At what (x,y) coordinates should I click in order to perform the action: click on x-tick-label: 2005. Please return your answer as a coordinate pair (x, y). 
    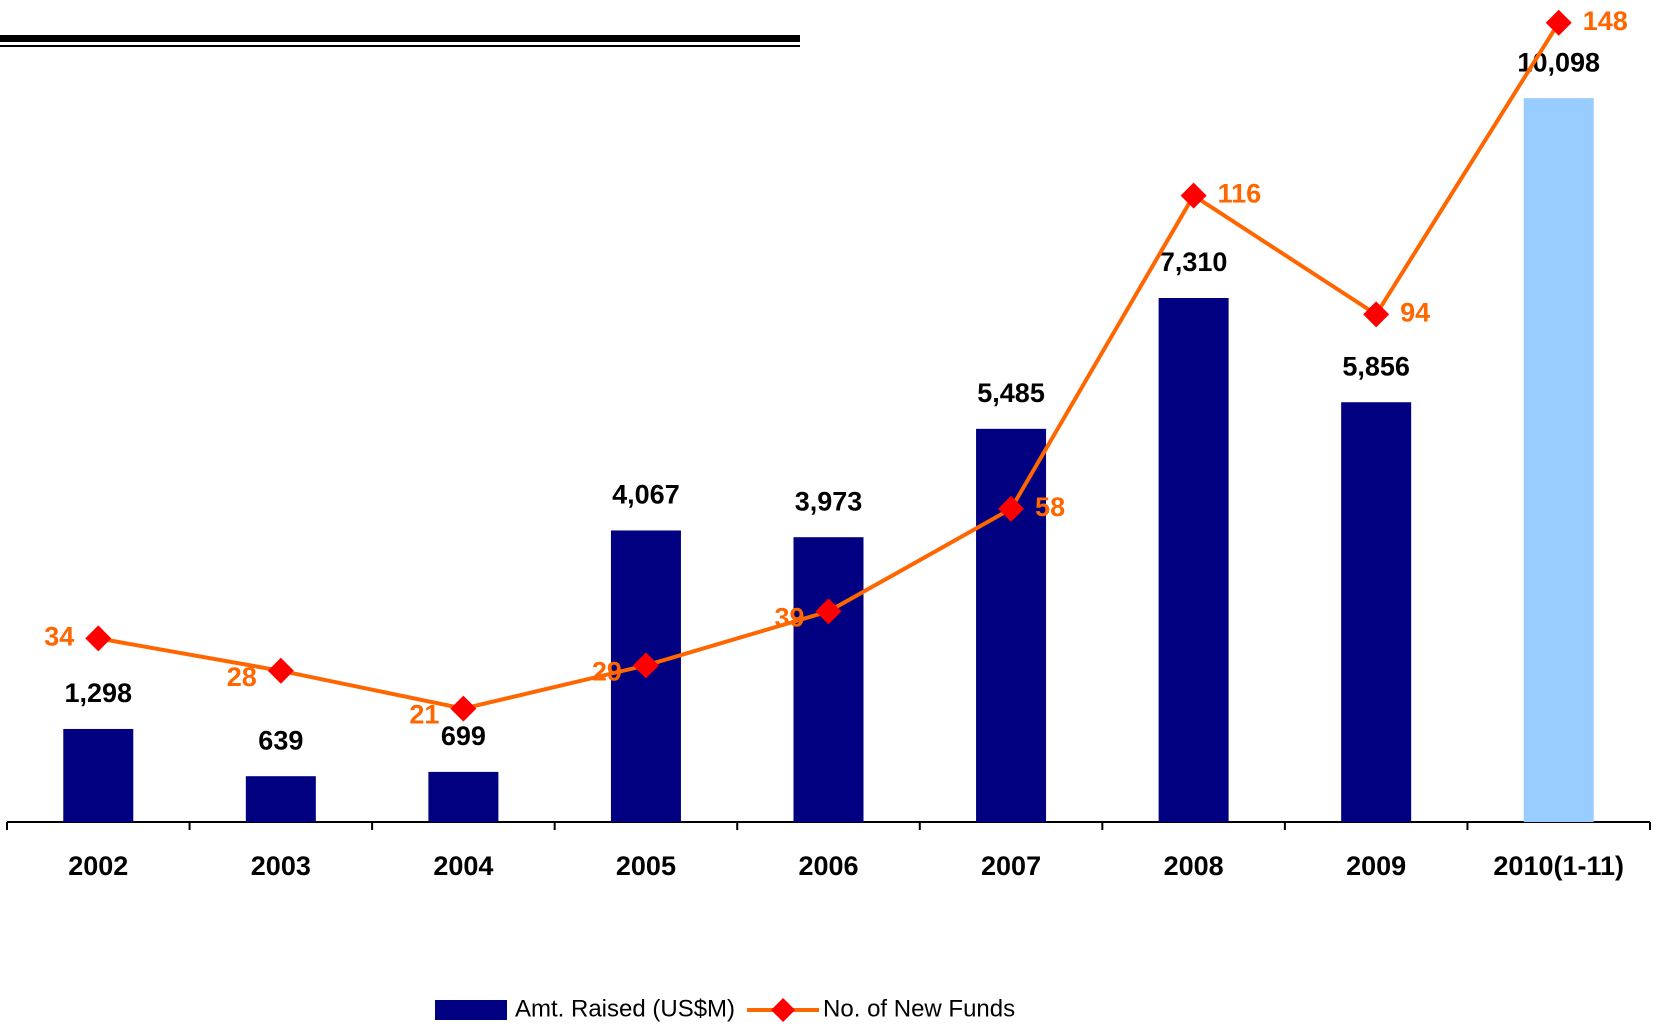
    Looking at the image, I should click on (646, 866).